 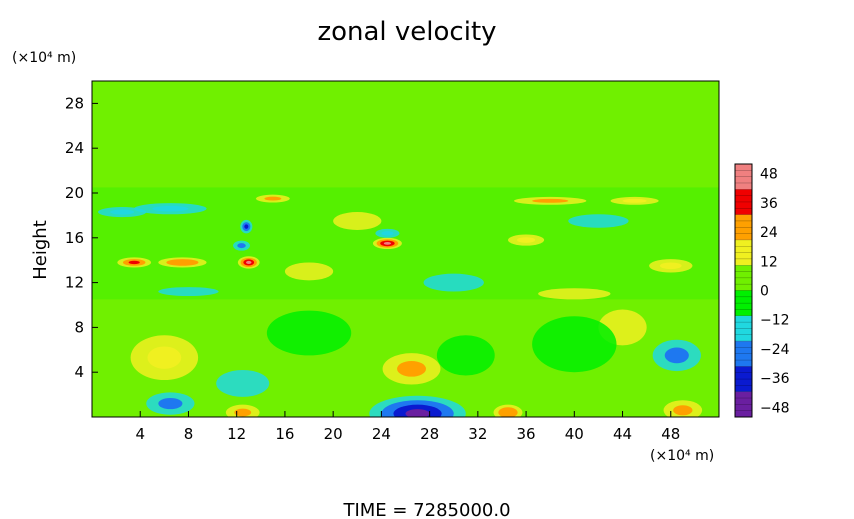 What do you see at coordinates (775, 350) in the screenshot?
I see `colorbar-label: −24` at bounding box center [775, 350].